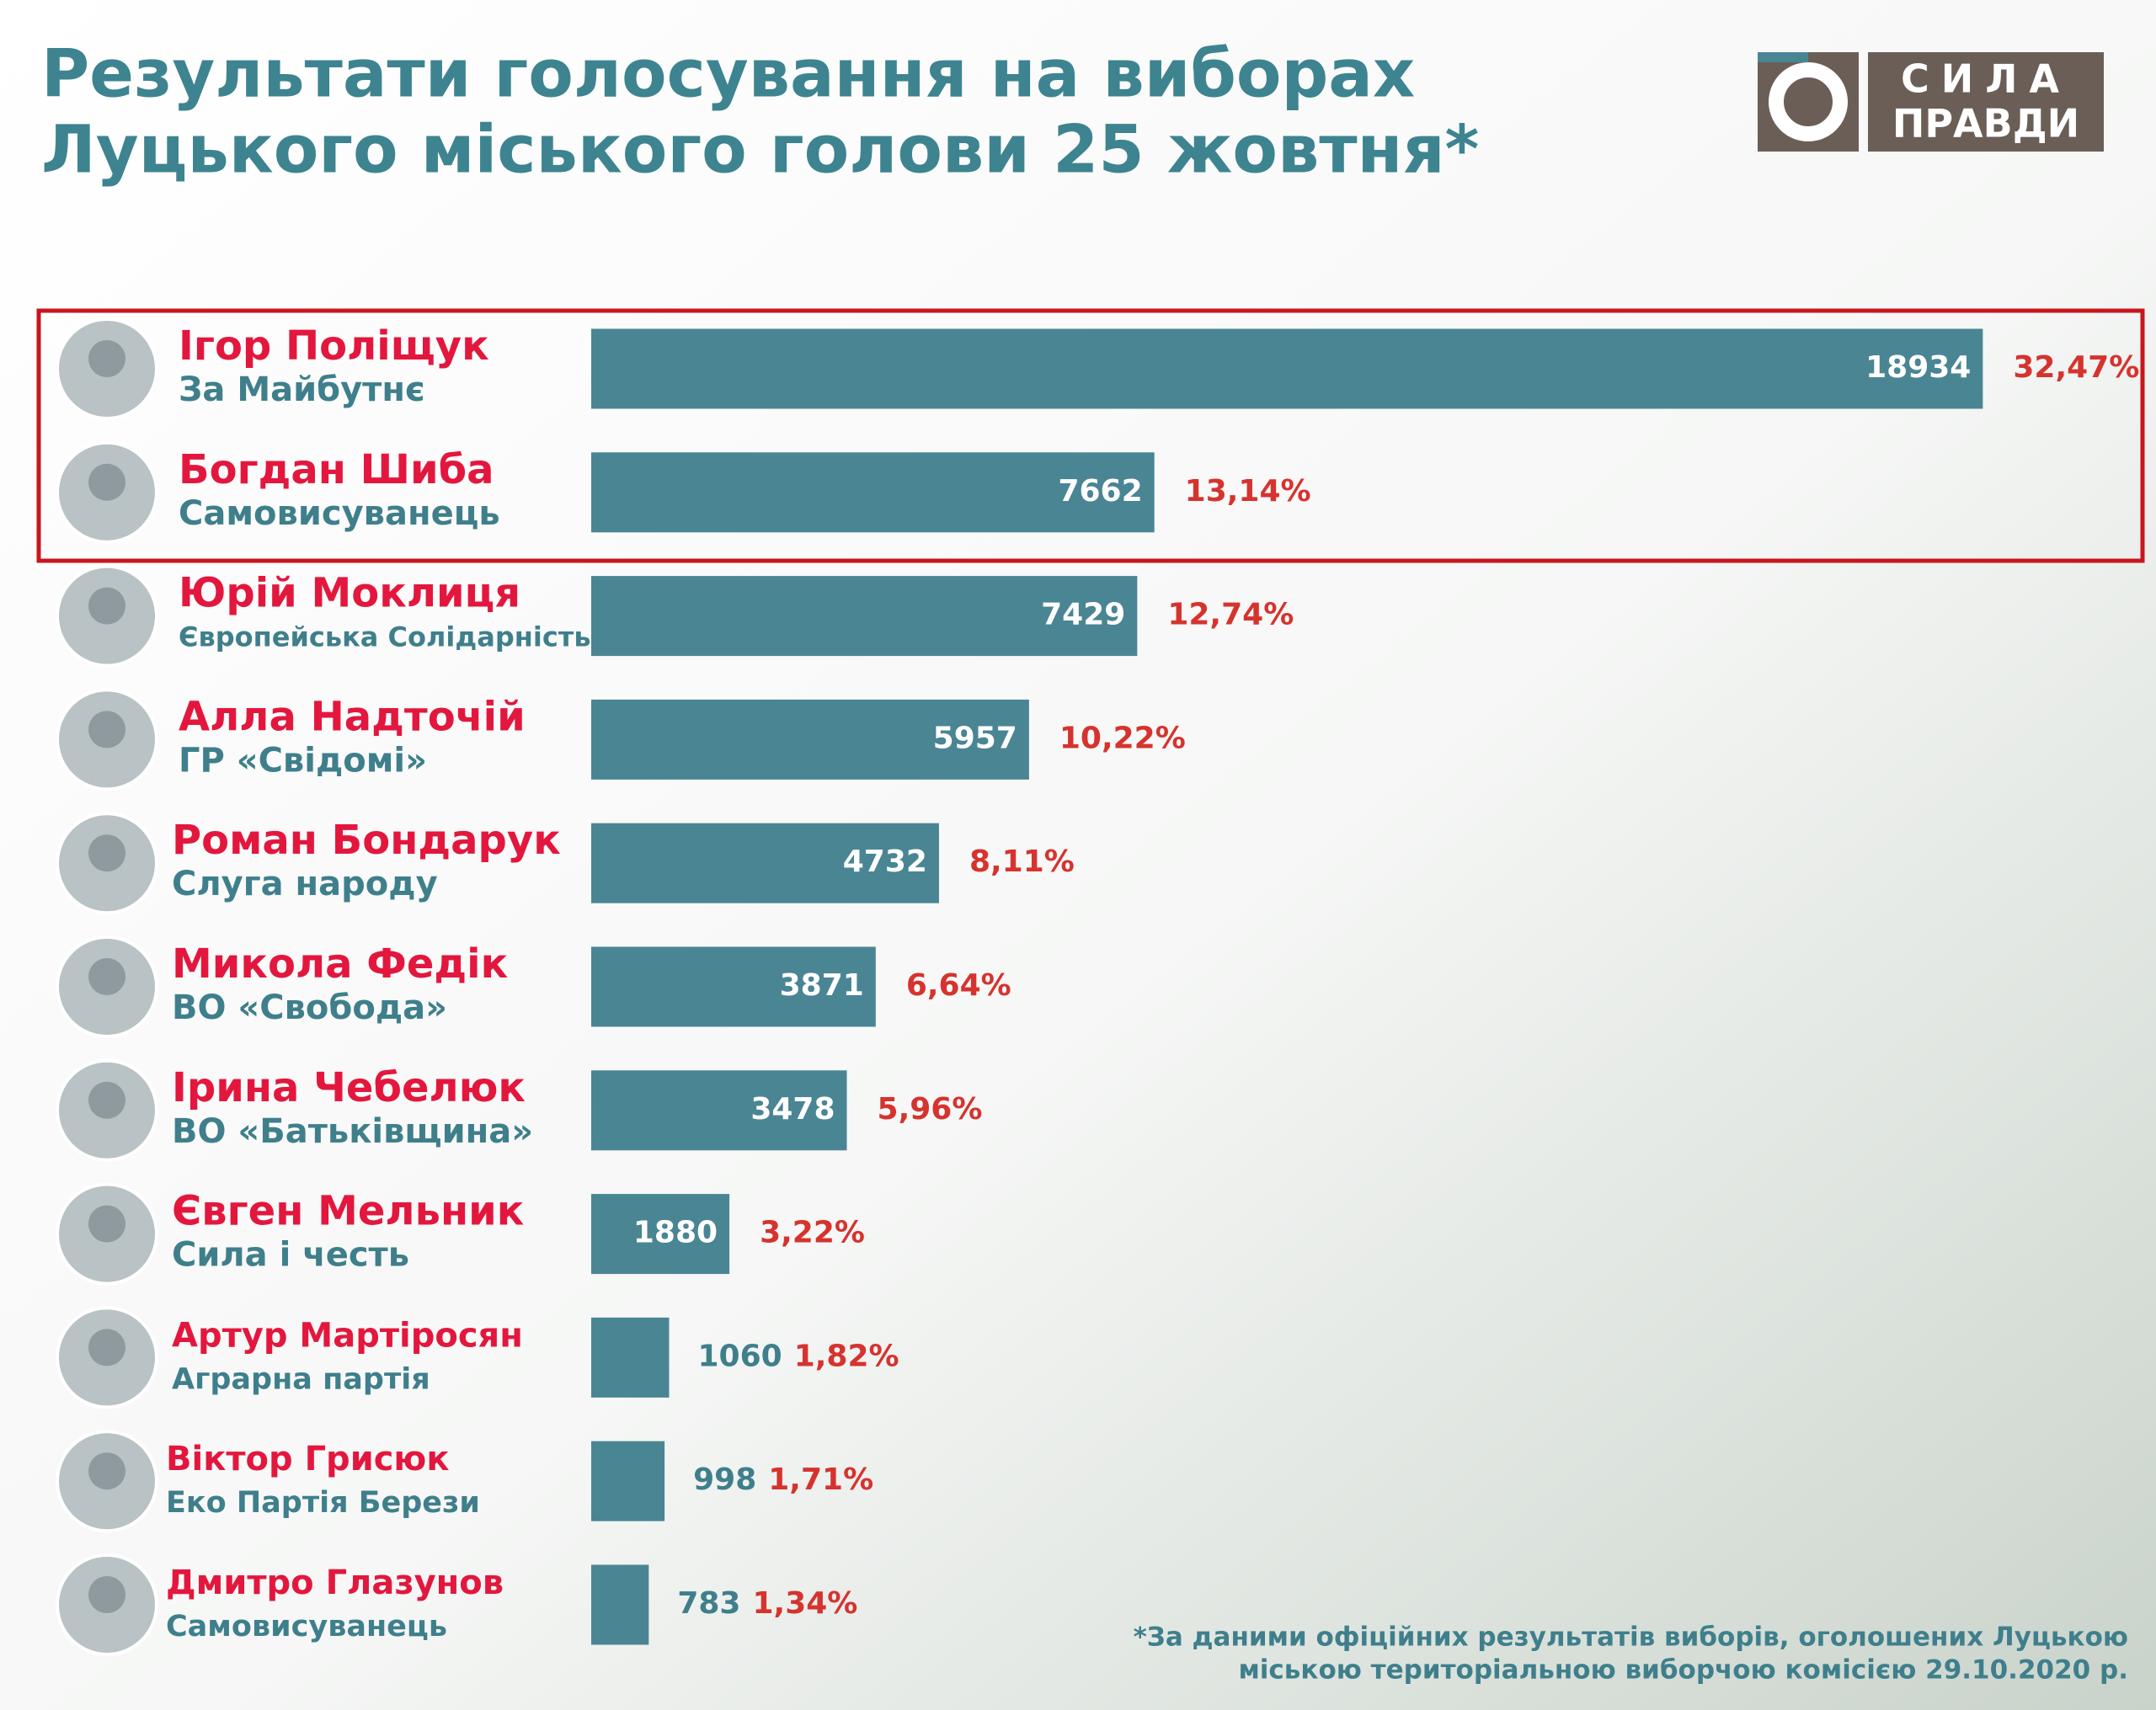 The height and width of the screenshot is (1710, 2156). I want to click on value-label: 5957, so click(975, 738).